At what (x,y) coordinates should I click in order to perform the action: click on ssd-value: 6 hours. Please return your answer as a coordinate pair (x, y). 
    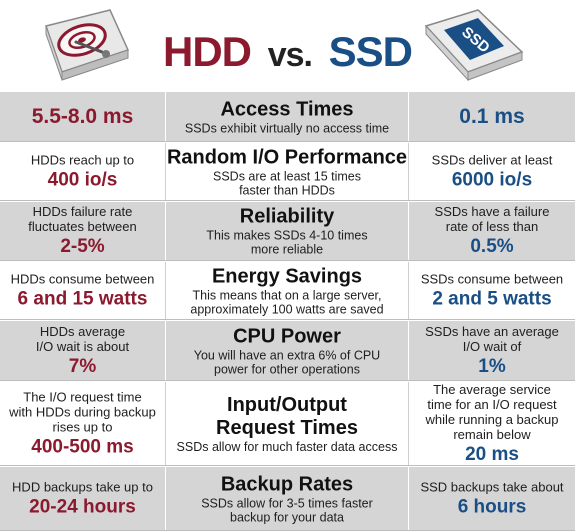
    Looking at the image, I should click on (492, 506).